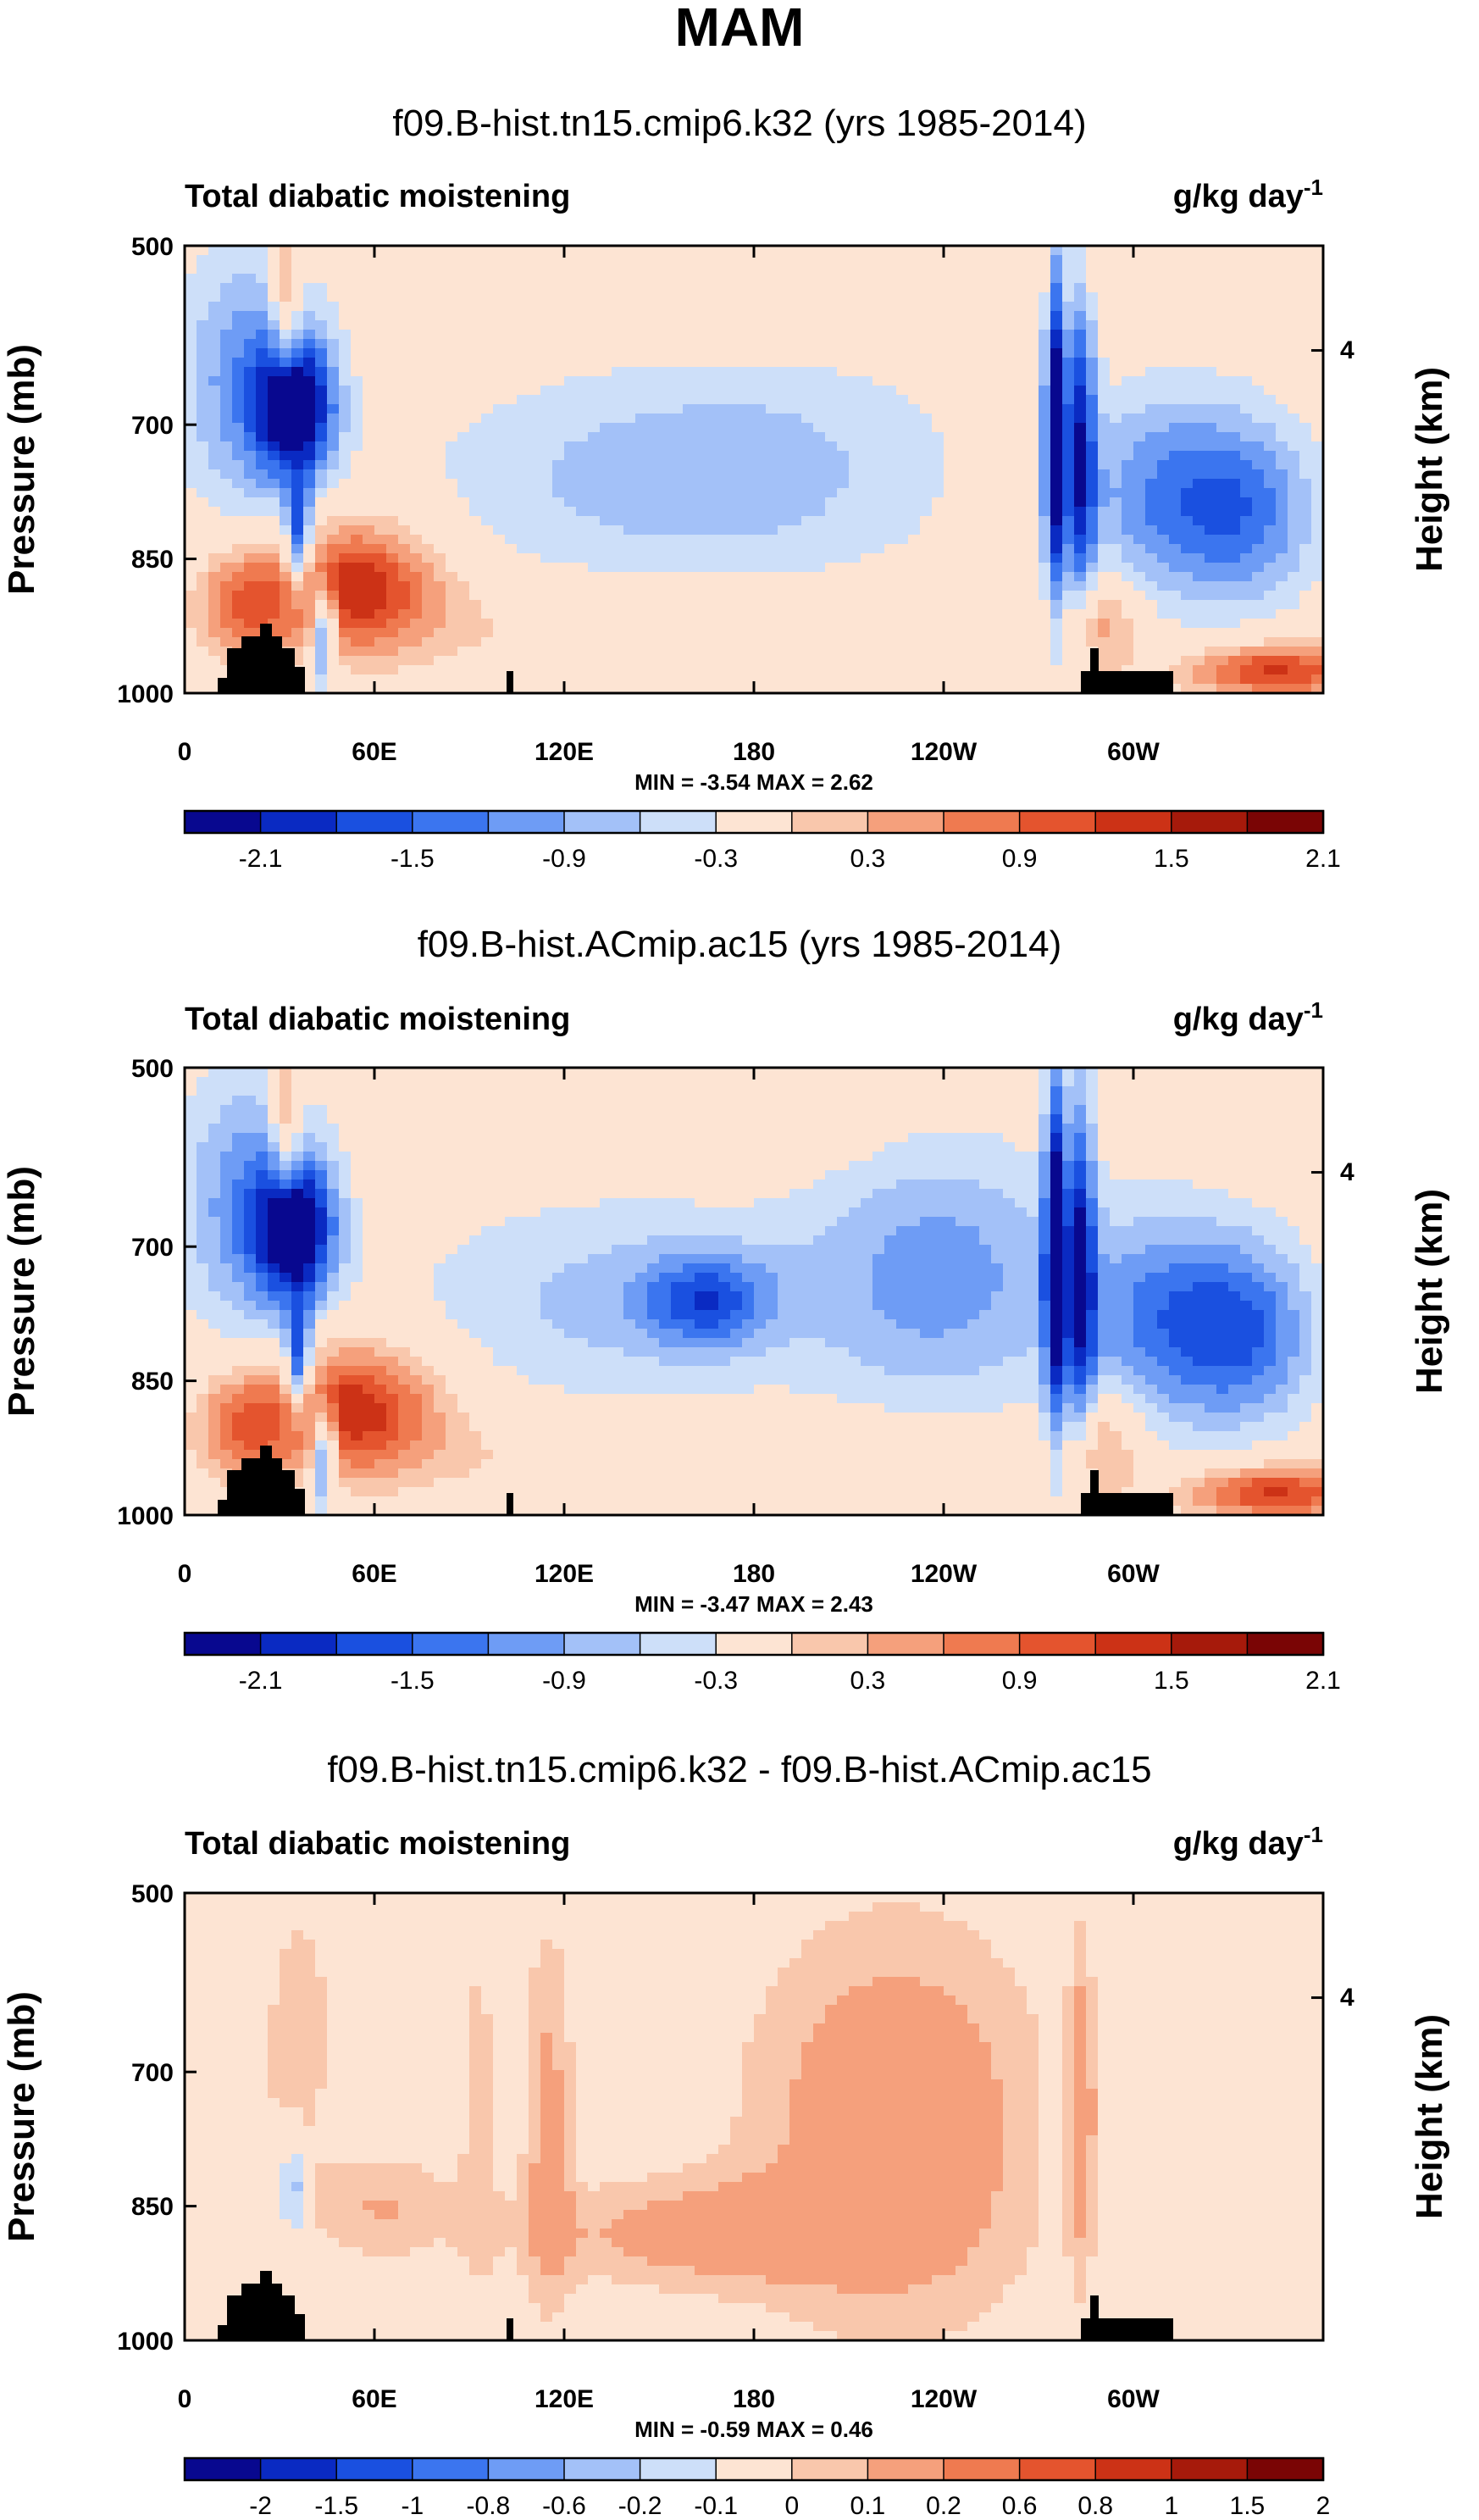  I want to click on panel-1-colorbar-outline, so click(754, 822).